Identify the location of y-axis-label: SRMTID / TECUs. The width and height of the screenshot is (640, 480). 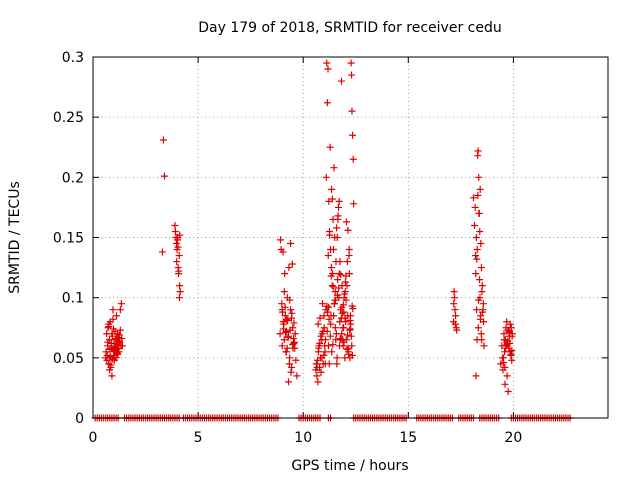
(15, 237).